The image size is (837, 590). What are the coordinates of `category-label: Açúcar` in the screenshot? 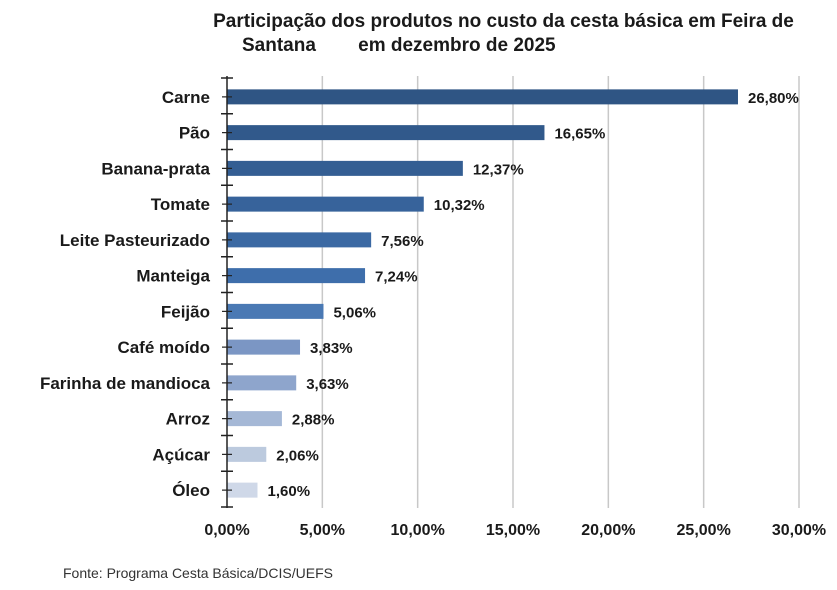 It's located at (181, 454).